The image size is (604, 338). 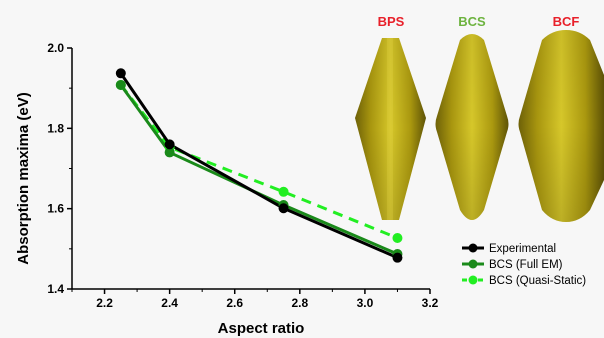 What do you see at coordinates (104, 303) in the screenshot?
I see `x-tick-label: 2.2` at bounding box center [104, 303].